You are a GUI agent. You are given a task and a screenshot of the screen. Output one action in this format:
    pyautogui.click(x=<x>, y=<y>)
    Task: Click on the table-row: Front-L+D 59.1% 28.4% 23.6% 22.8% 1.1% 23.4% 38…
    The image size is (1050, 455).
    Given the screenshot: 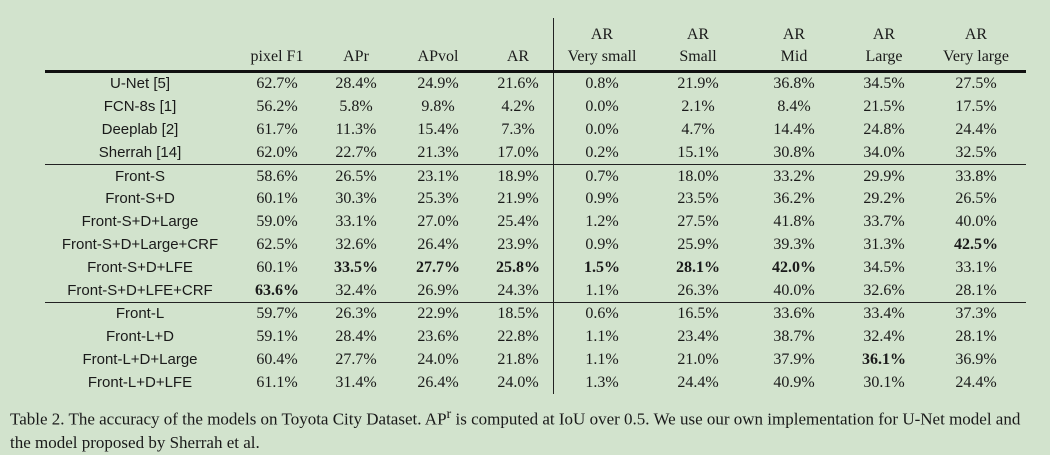 What is the action you would take?
    pyautogui.click(x=535, y=337)
    